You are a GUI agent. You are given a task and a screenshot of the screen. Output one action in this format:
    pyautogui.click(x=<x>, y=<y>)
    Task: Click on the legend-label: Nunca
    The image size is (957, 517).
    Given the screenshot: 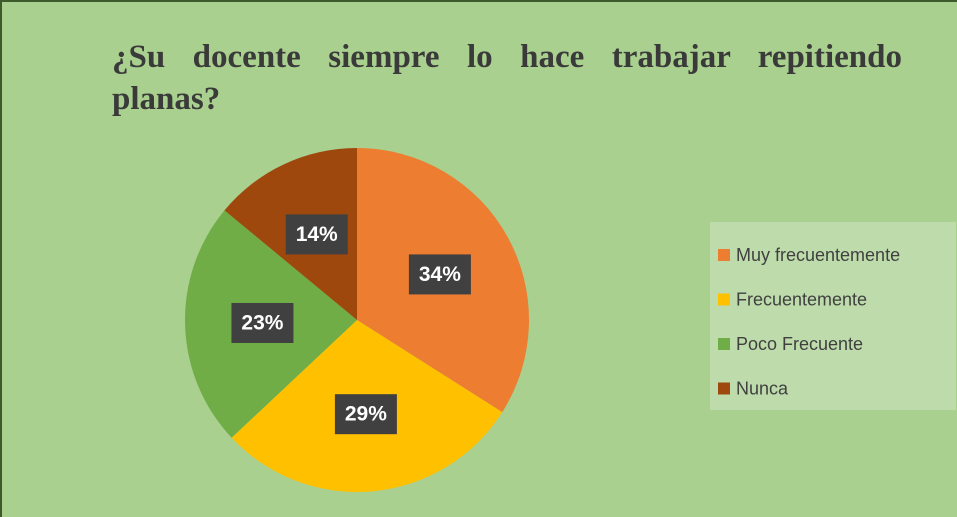 What is the action you would take?
    pyautogui.click(x=762, y=388)
    